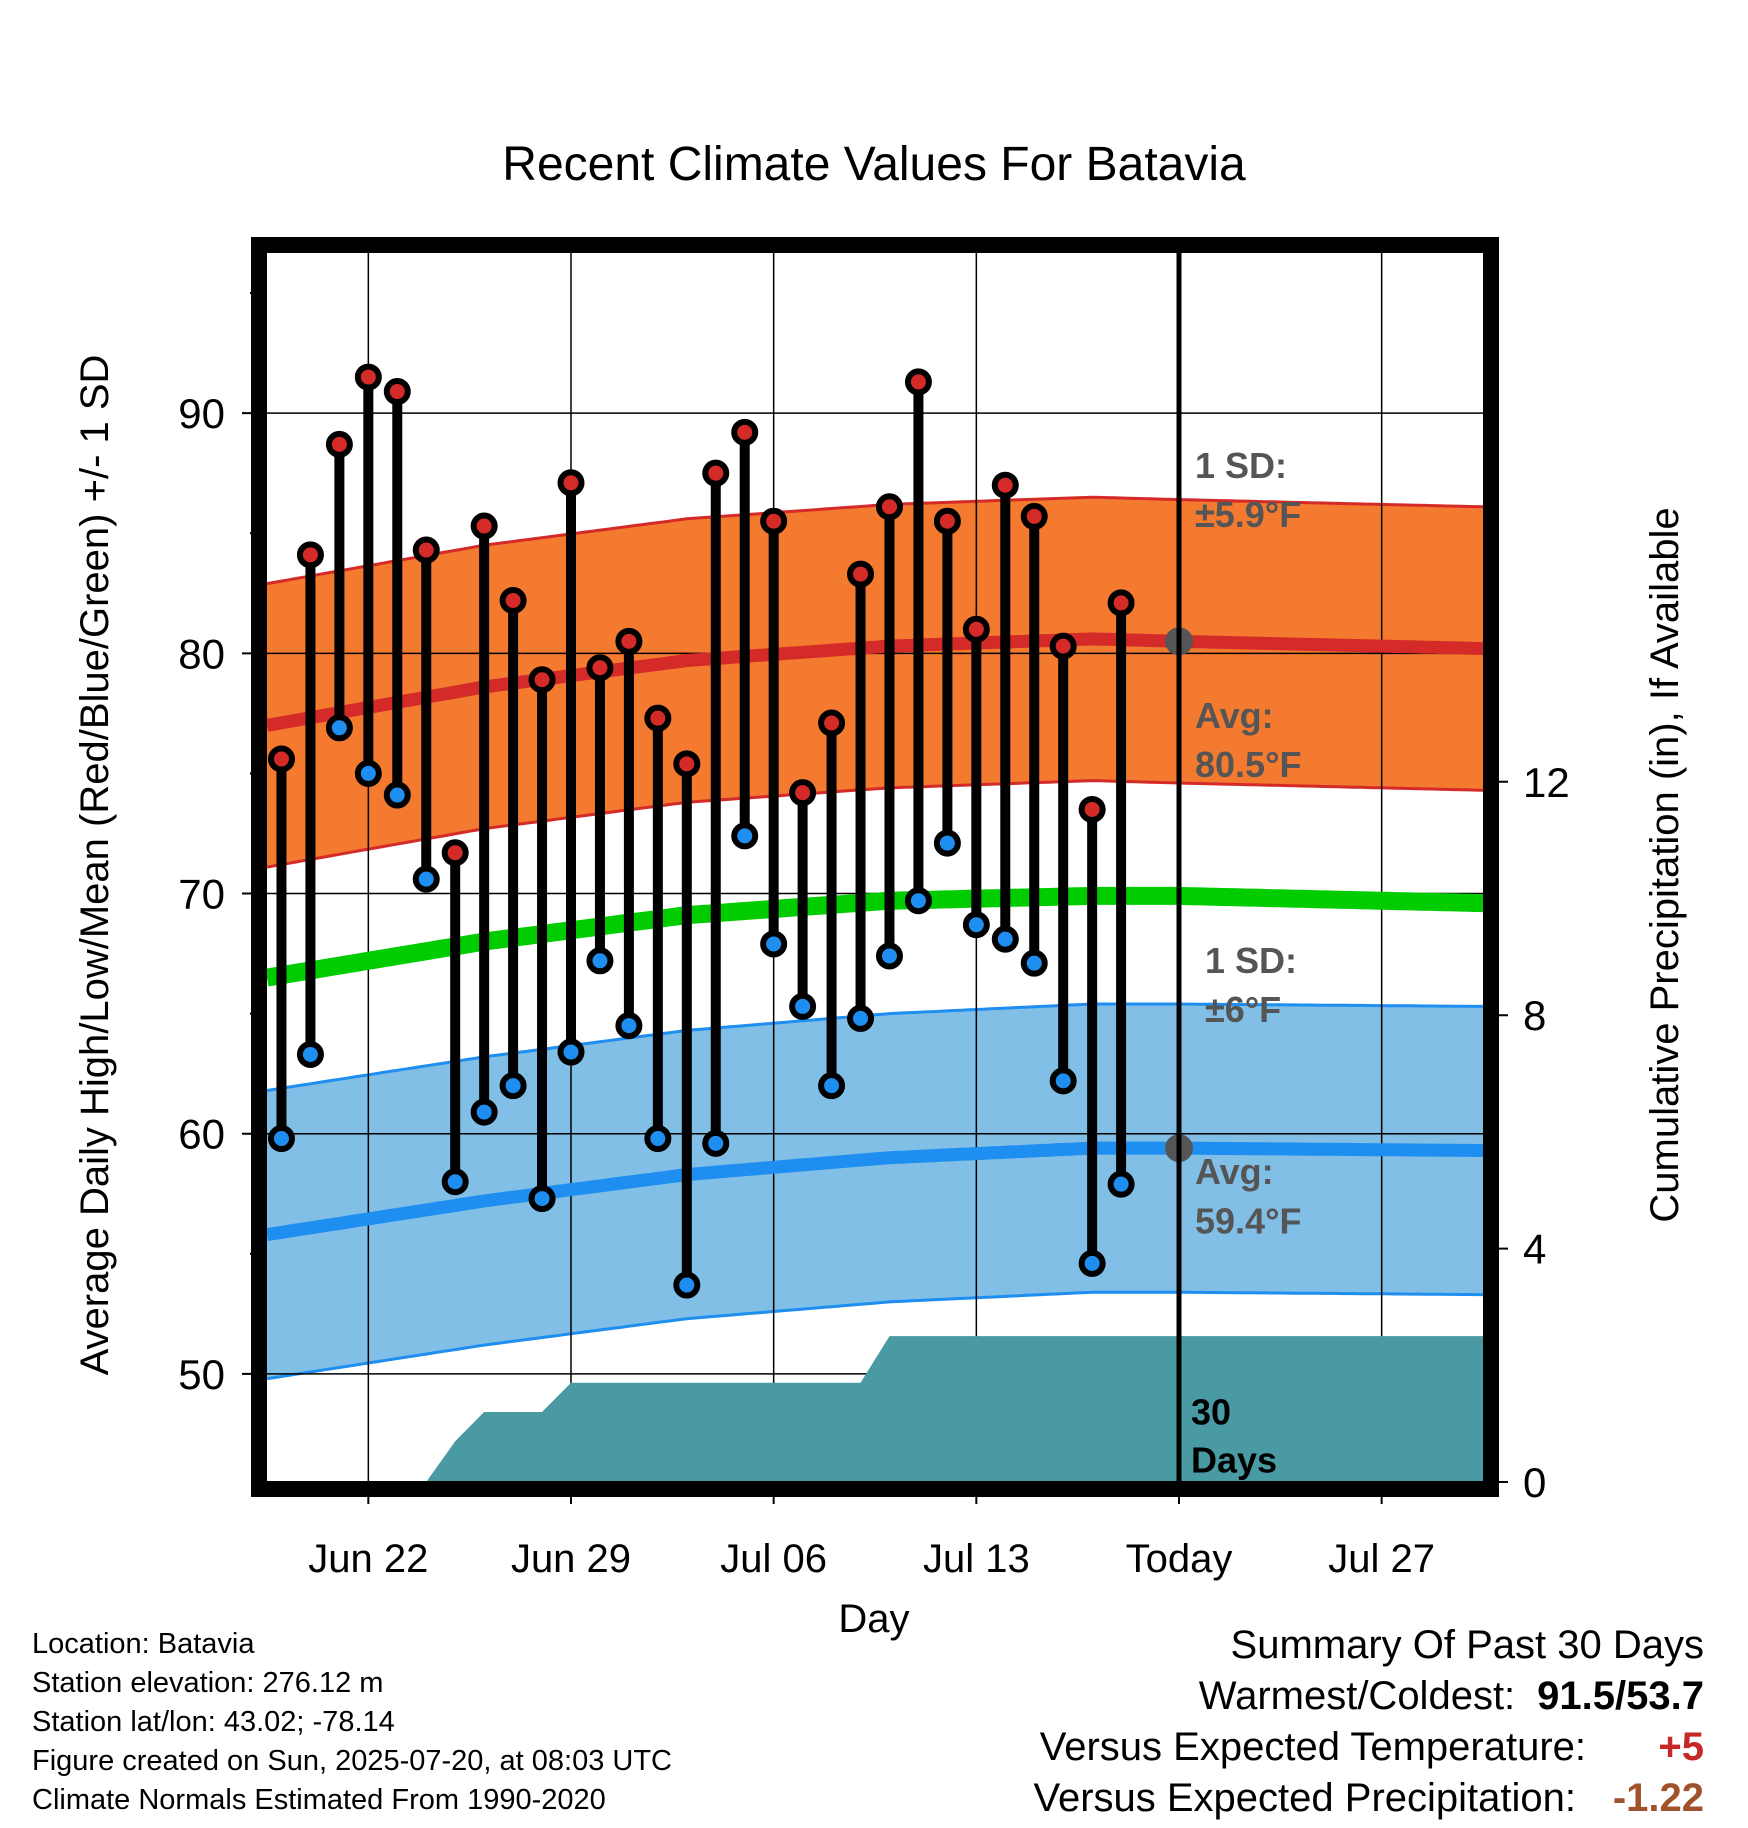 The image size is (1748, 1828). What do you see at coordinates (1681, 1747) in the screenshot?
I see `temp-value: +5` at bounding box center [1681, 1747].